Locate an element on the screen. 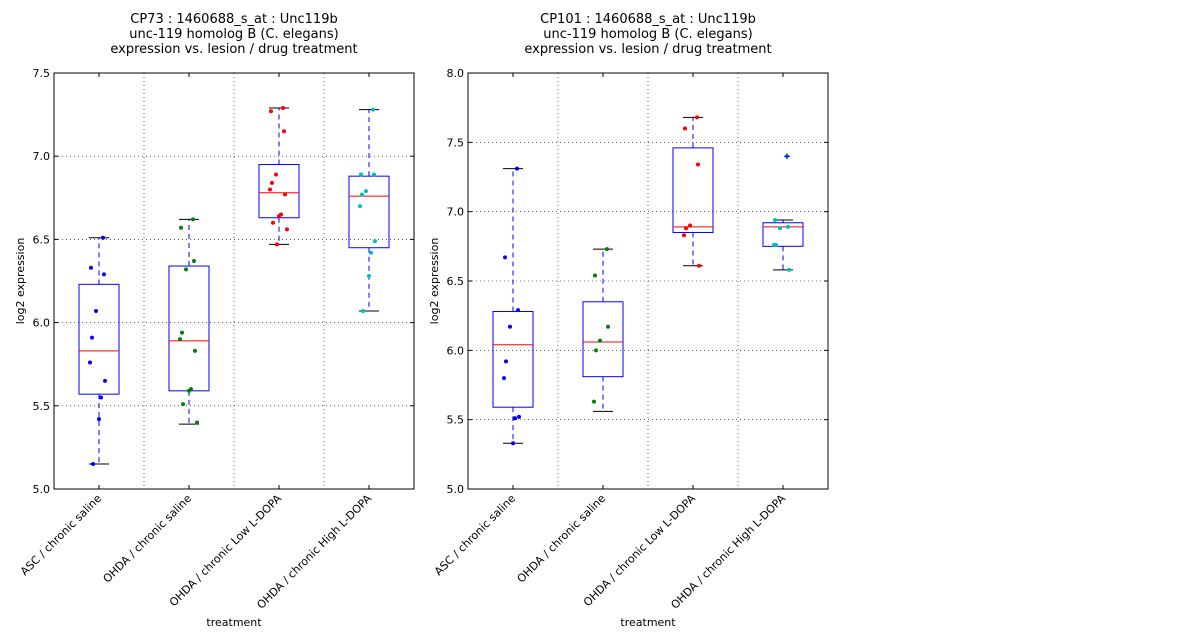  x-axis-label: treatment is located at coordinates (648, 622).